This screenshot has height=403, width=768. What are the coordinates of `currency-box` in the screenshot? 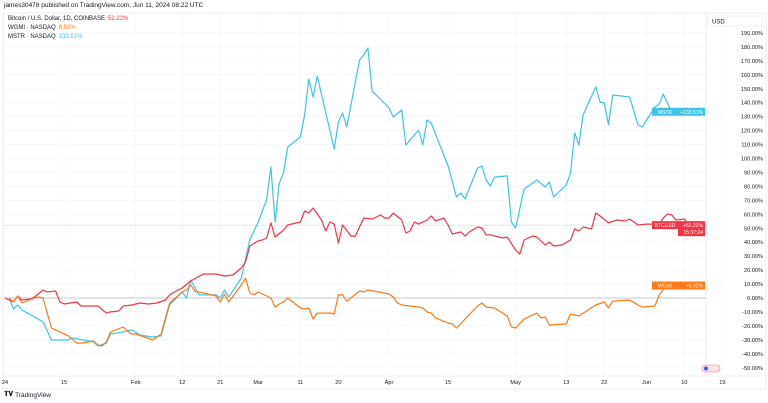 It's located at (735, 21).